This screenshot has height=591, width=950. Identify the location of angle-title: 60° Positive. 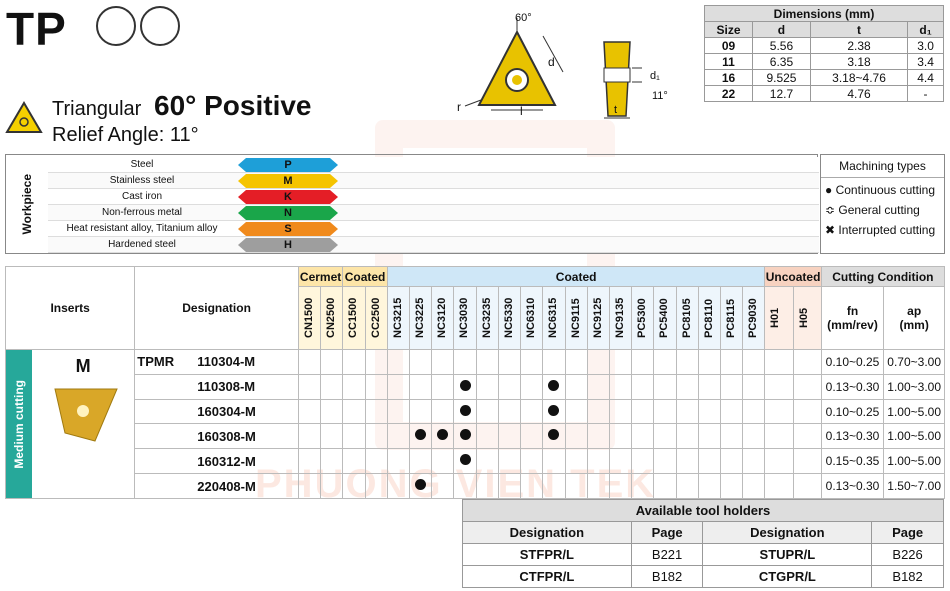
(233, 105).